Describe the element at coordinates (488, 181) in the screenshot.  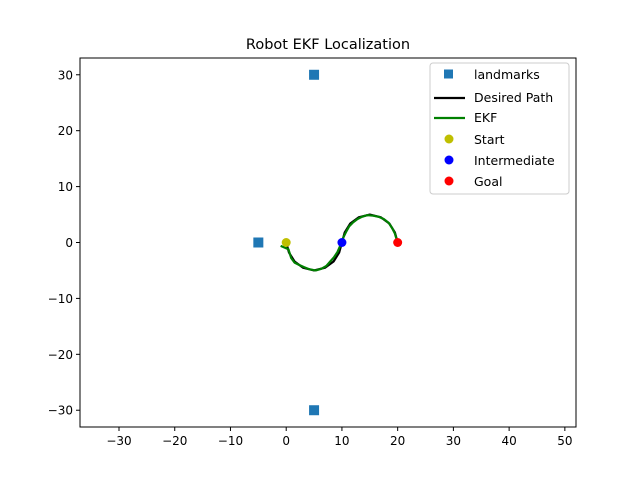
I see `legend-goal-label: Goal` at that location.